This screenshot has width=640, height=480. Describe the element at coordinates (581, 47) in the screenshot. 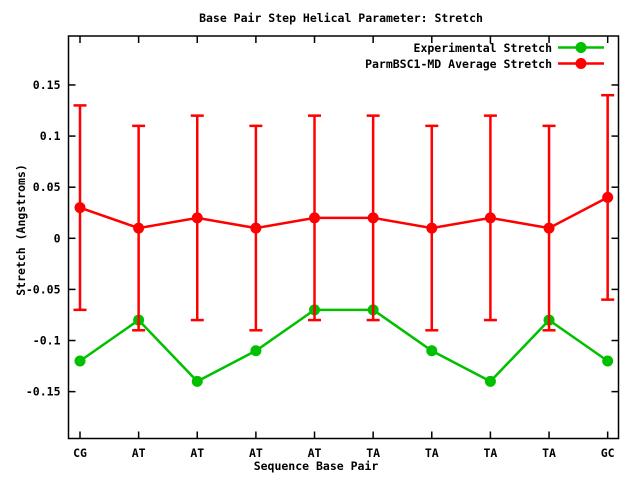

I see `legend-sample-point-experimental` at that location.